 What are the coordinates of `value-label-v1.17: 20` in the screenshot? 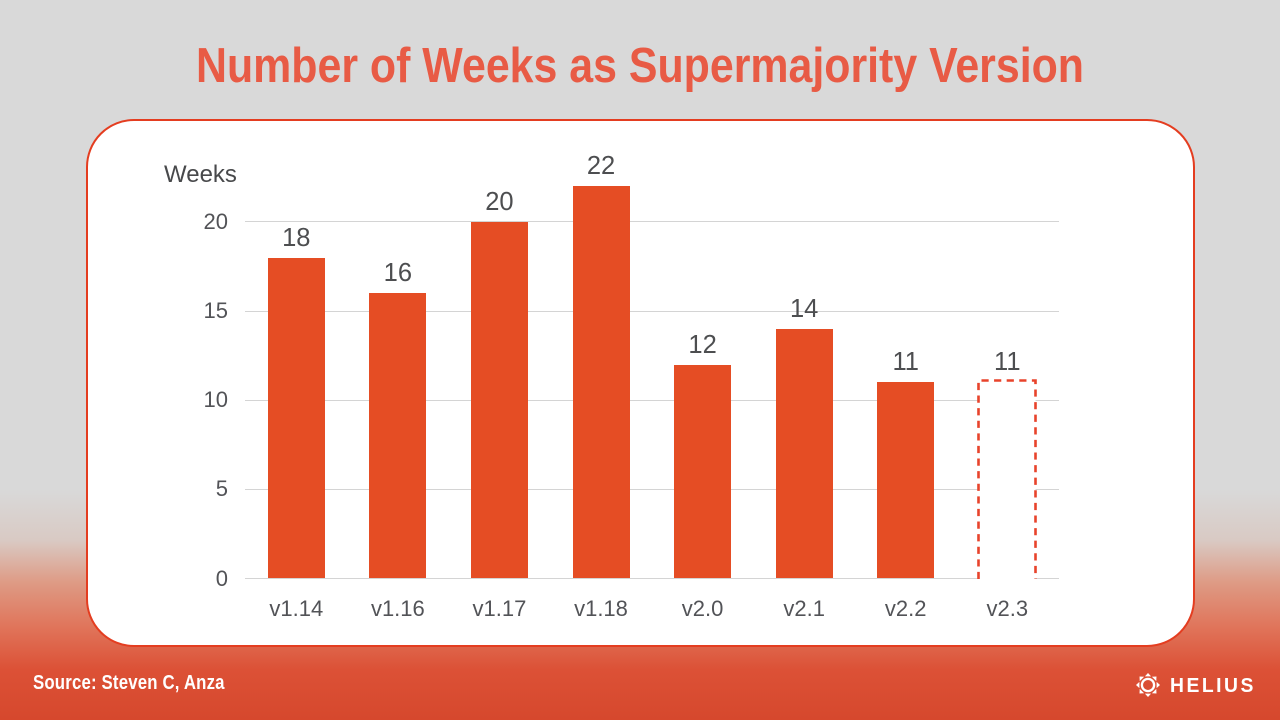 It's located at (499, 201).